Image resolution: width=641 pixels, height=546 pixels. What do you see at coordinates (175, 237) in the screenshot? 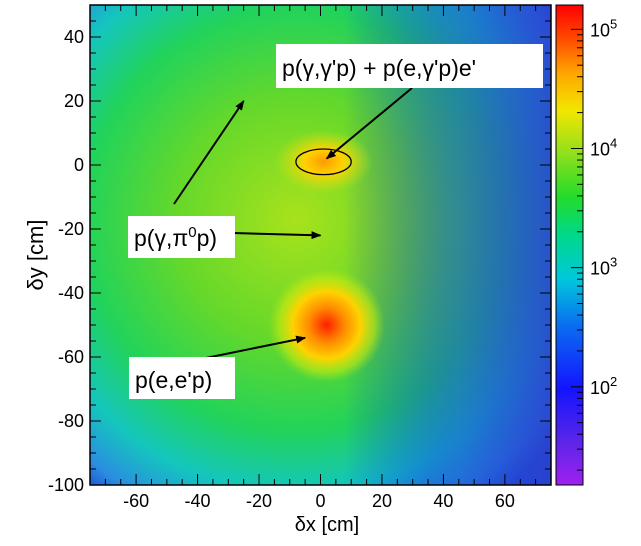
I see `annotation-label: p(γ,π0p)` at bounding box center [175, 237].